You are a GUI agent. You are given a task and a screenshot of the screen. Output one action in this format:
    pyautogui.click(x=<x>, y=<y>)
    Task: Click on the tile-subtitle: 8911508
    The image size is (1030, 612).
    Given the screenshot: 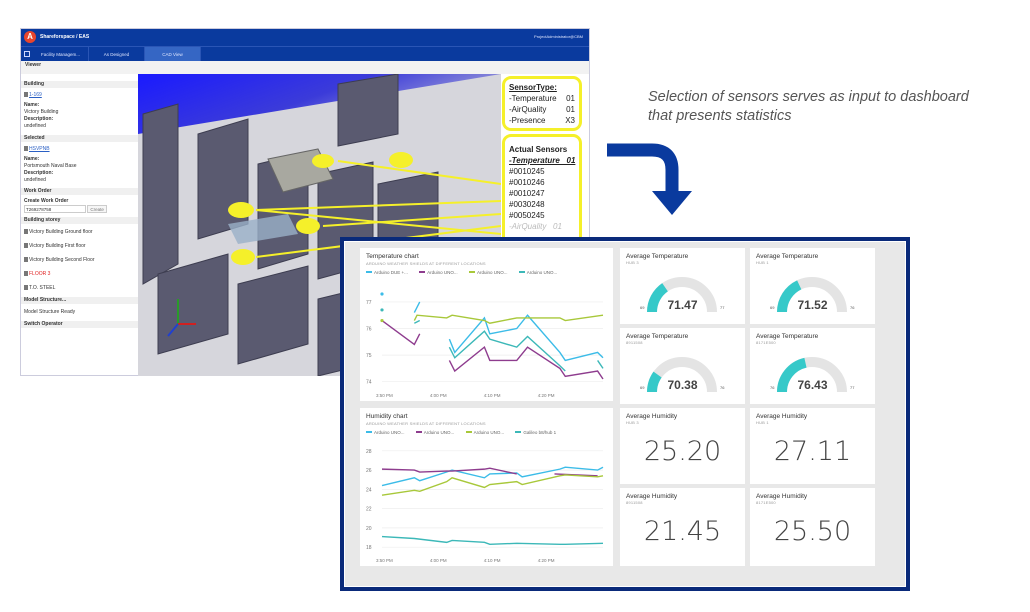 What is the action you would take?
    pyautogui.click(x=634, y=342)
    